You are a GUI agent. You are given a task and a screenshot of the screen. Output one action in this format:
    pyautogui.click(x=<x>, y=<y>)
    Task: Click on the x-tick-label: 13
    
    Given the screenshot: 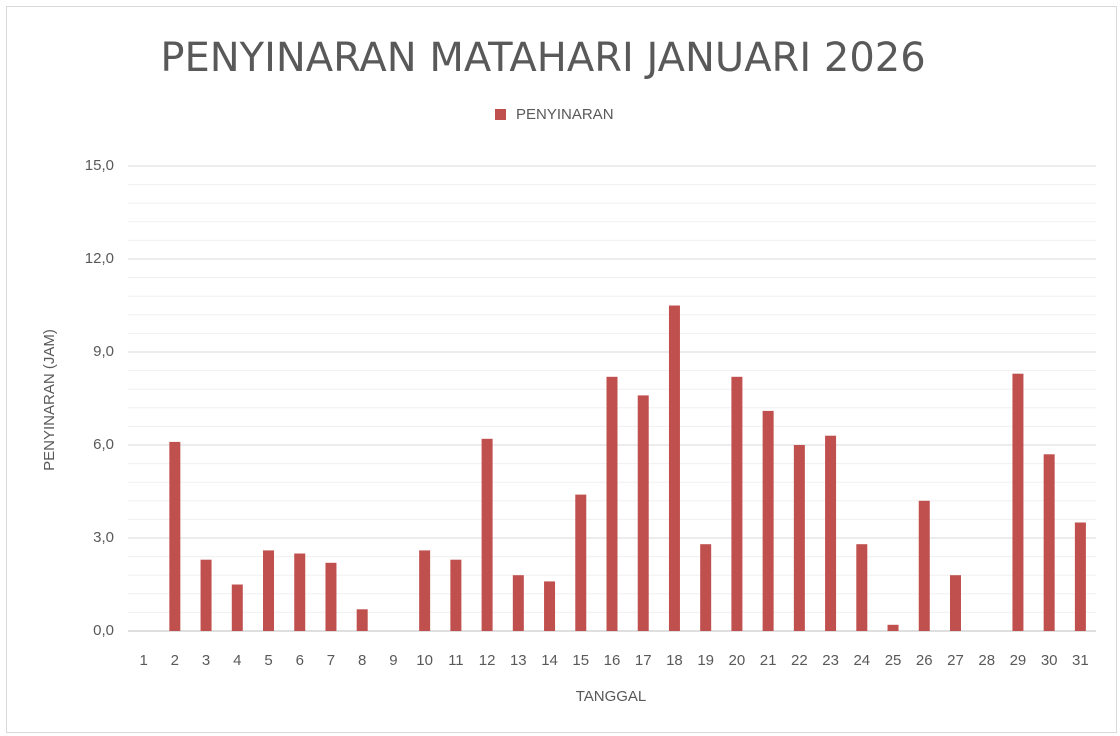 What is the action you would take?
    pyautogui.click(x=518, y=660)
    